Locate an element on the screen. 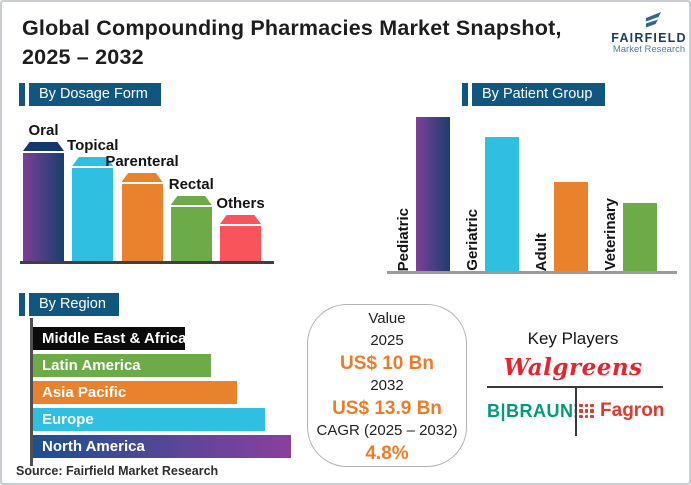 Image resolution: width=691 pixels, height=485 pixels. section-header-patient-group: By Patient Group is located at coordinates (534, 94).